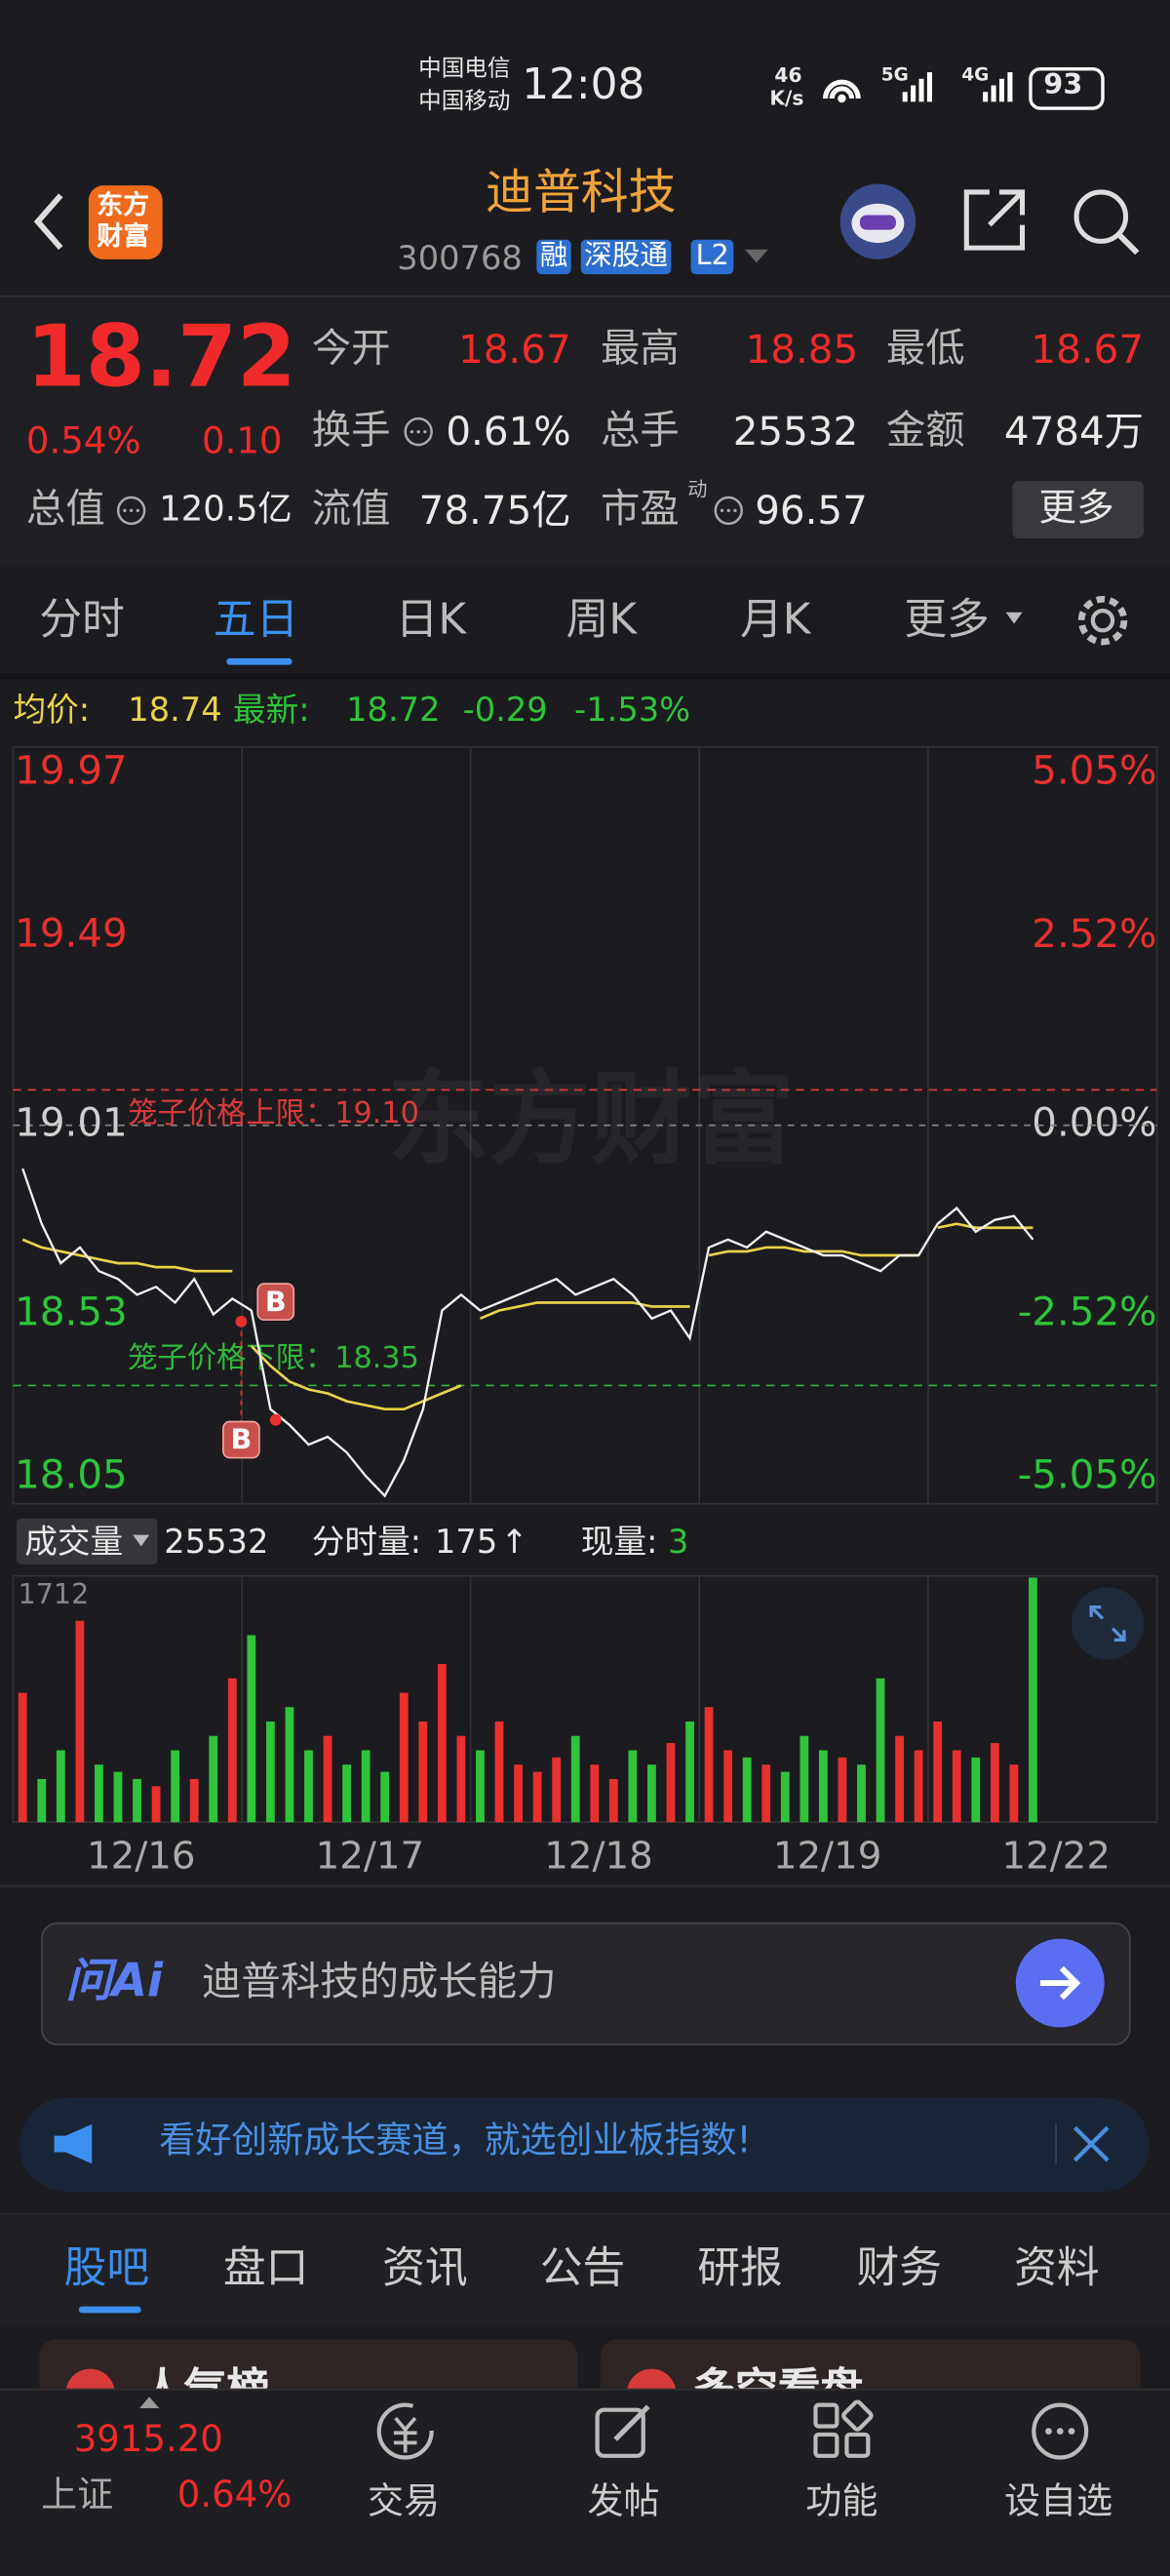 Image resolution: width=1170 pixels, height=2576 pixels. What do you see at coordinates (508, 432) in the screenshot?
I see `field-value: 0.61%` at bounding box center [508, 432].